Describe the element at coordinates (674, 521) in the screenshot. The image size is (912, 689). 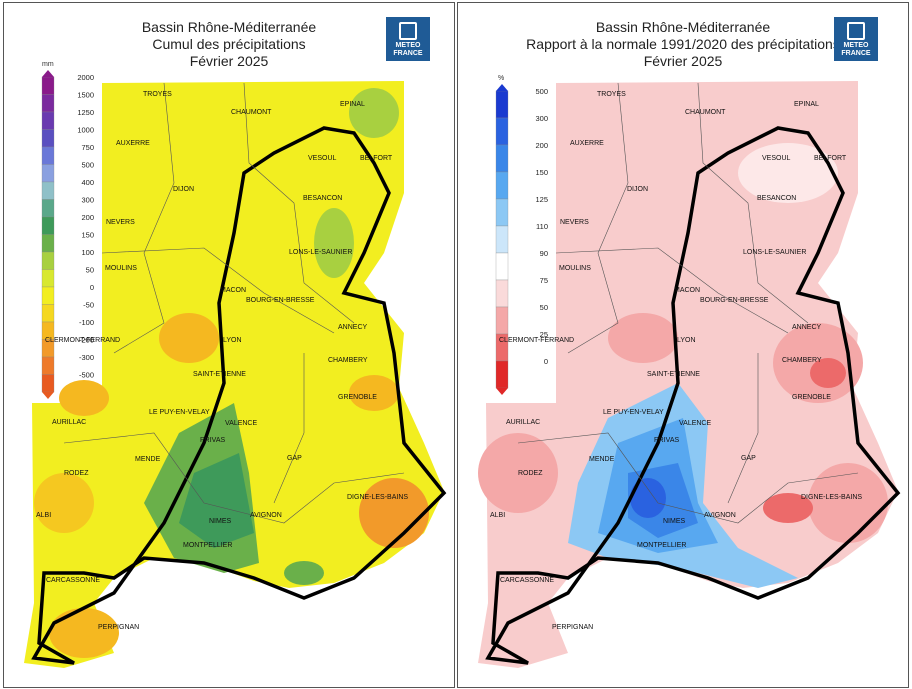
I see `city-label: NIMES` at that location.